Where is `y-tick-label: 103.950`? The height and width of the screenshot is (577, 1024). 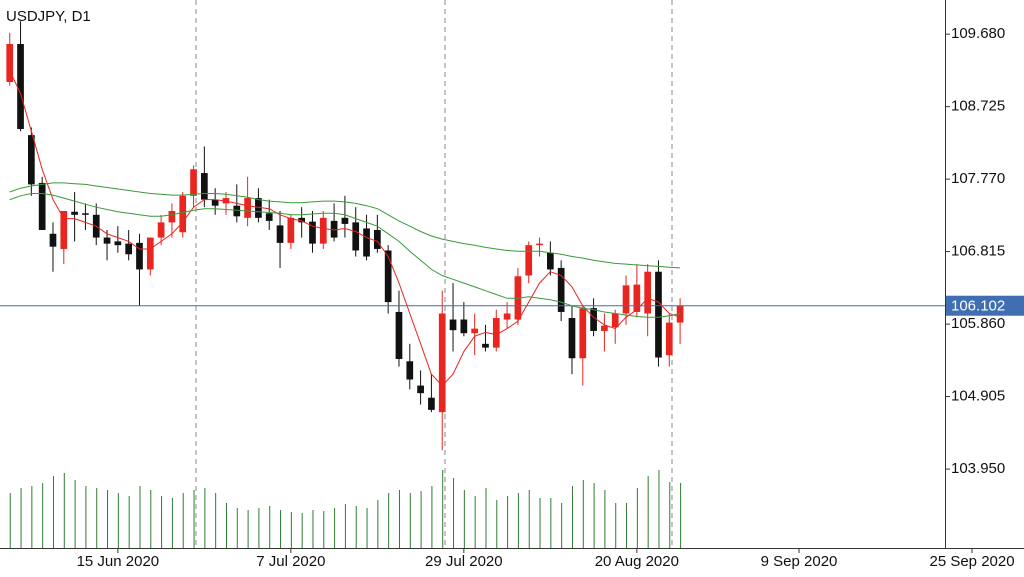 y-tick-label: 103.950 is located at coordinates (978, 468).